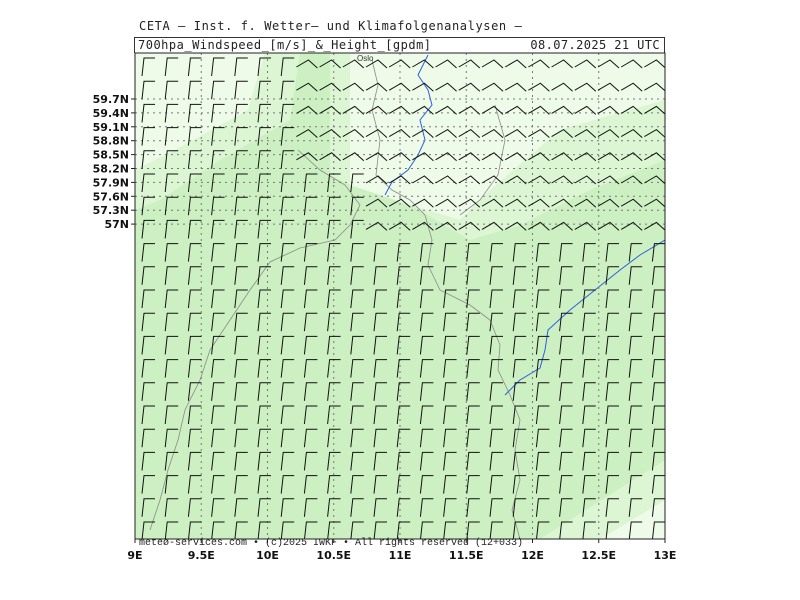  Describe the element at coordinates (333, 555) in the screenshot. I see `lon-label: 10.5E` at that location.